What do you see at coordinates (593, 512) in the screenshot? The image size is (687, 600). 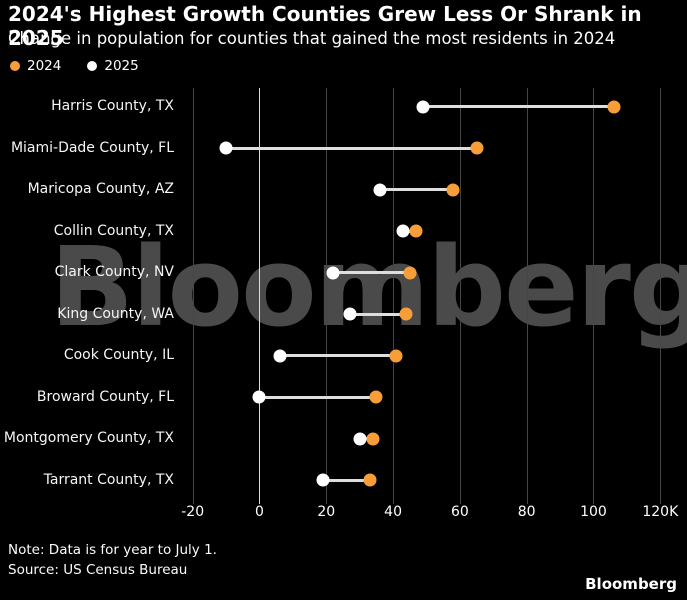 I see `x-tick-label: 100` at bounding box center [593, 512].